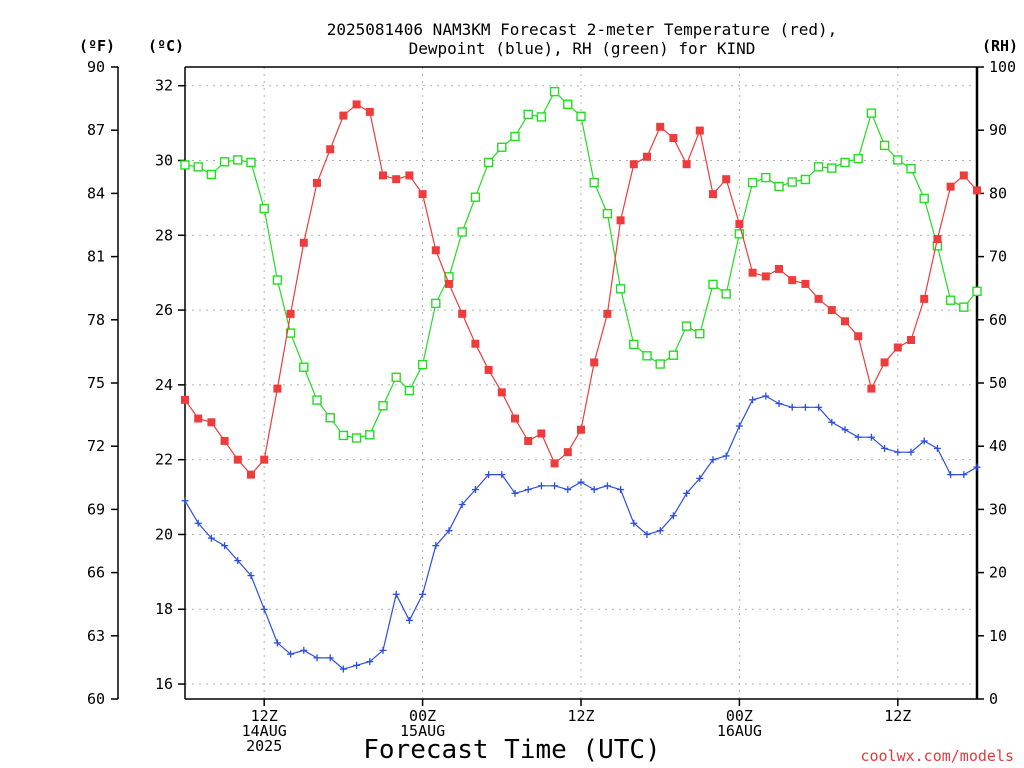 The width and height of the screenshot is (1024, 768). I want to click on rh-tick-label: 40, so click(998, 446).